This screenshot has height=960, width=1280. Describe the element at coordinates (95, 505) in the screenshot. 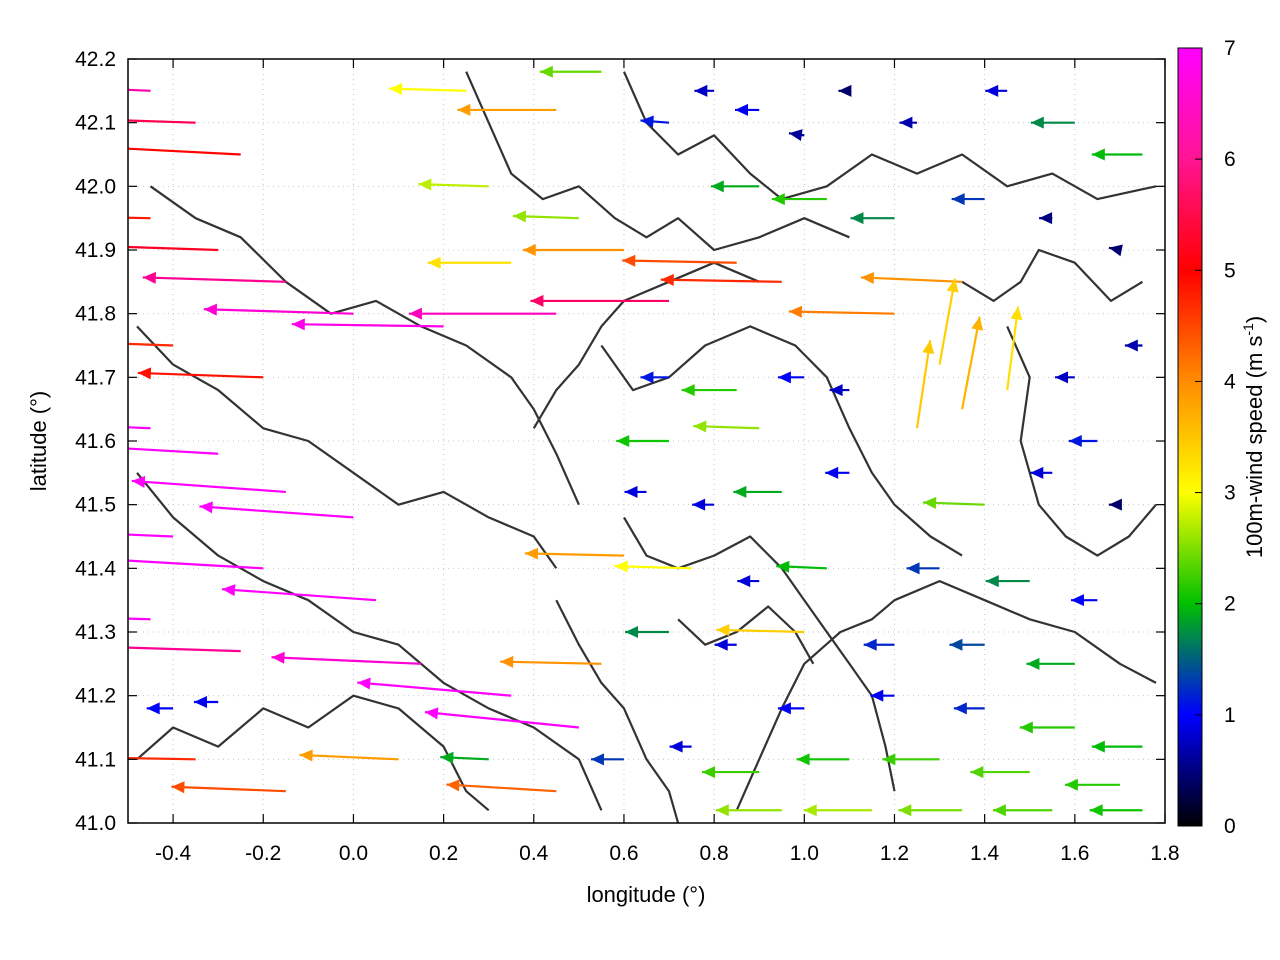

I see `y-tick-label: 41.5` at that location.